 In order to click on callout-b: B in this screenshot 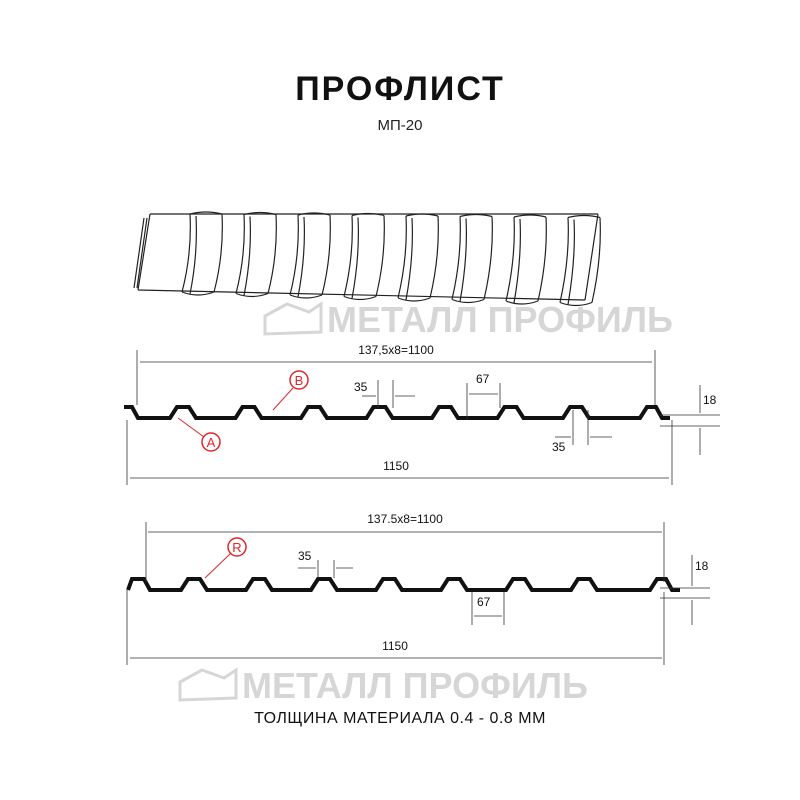, I will do `click(290, 390)`.